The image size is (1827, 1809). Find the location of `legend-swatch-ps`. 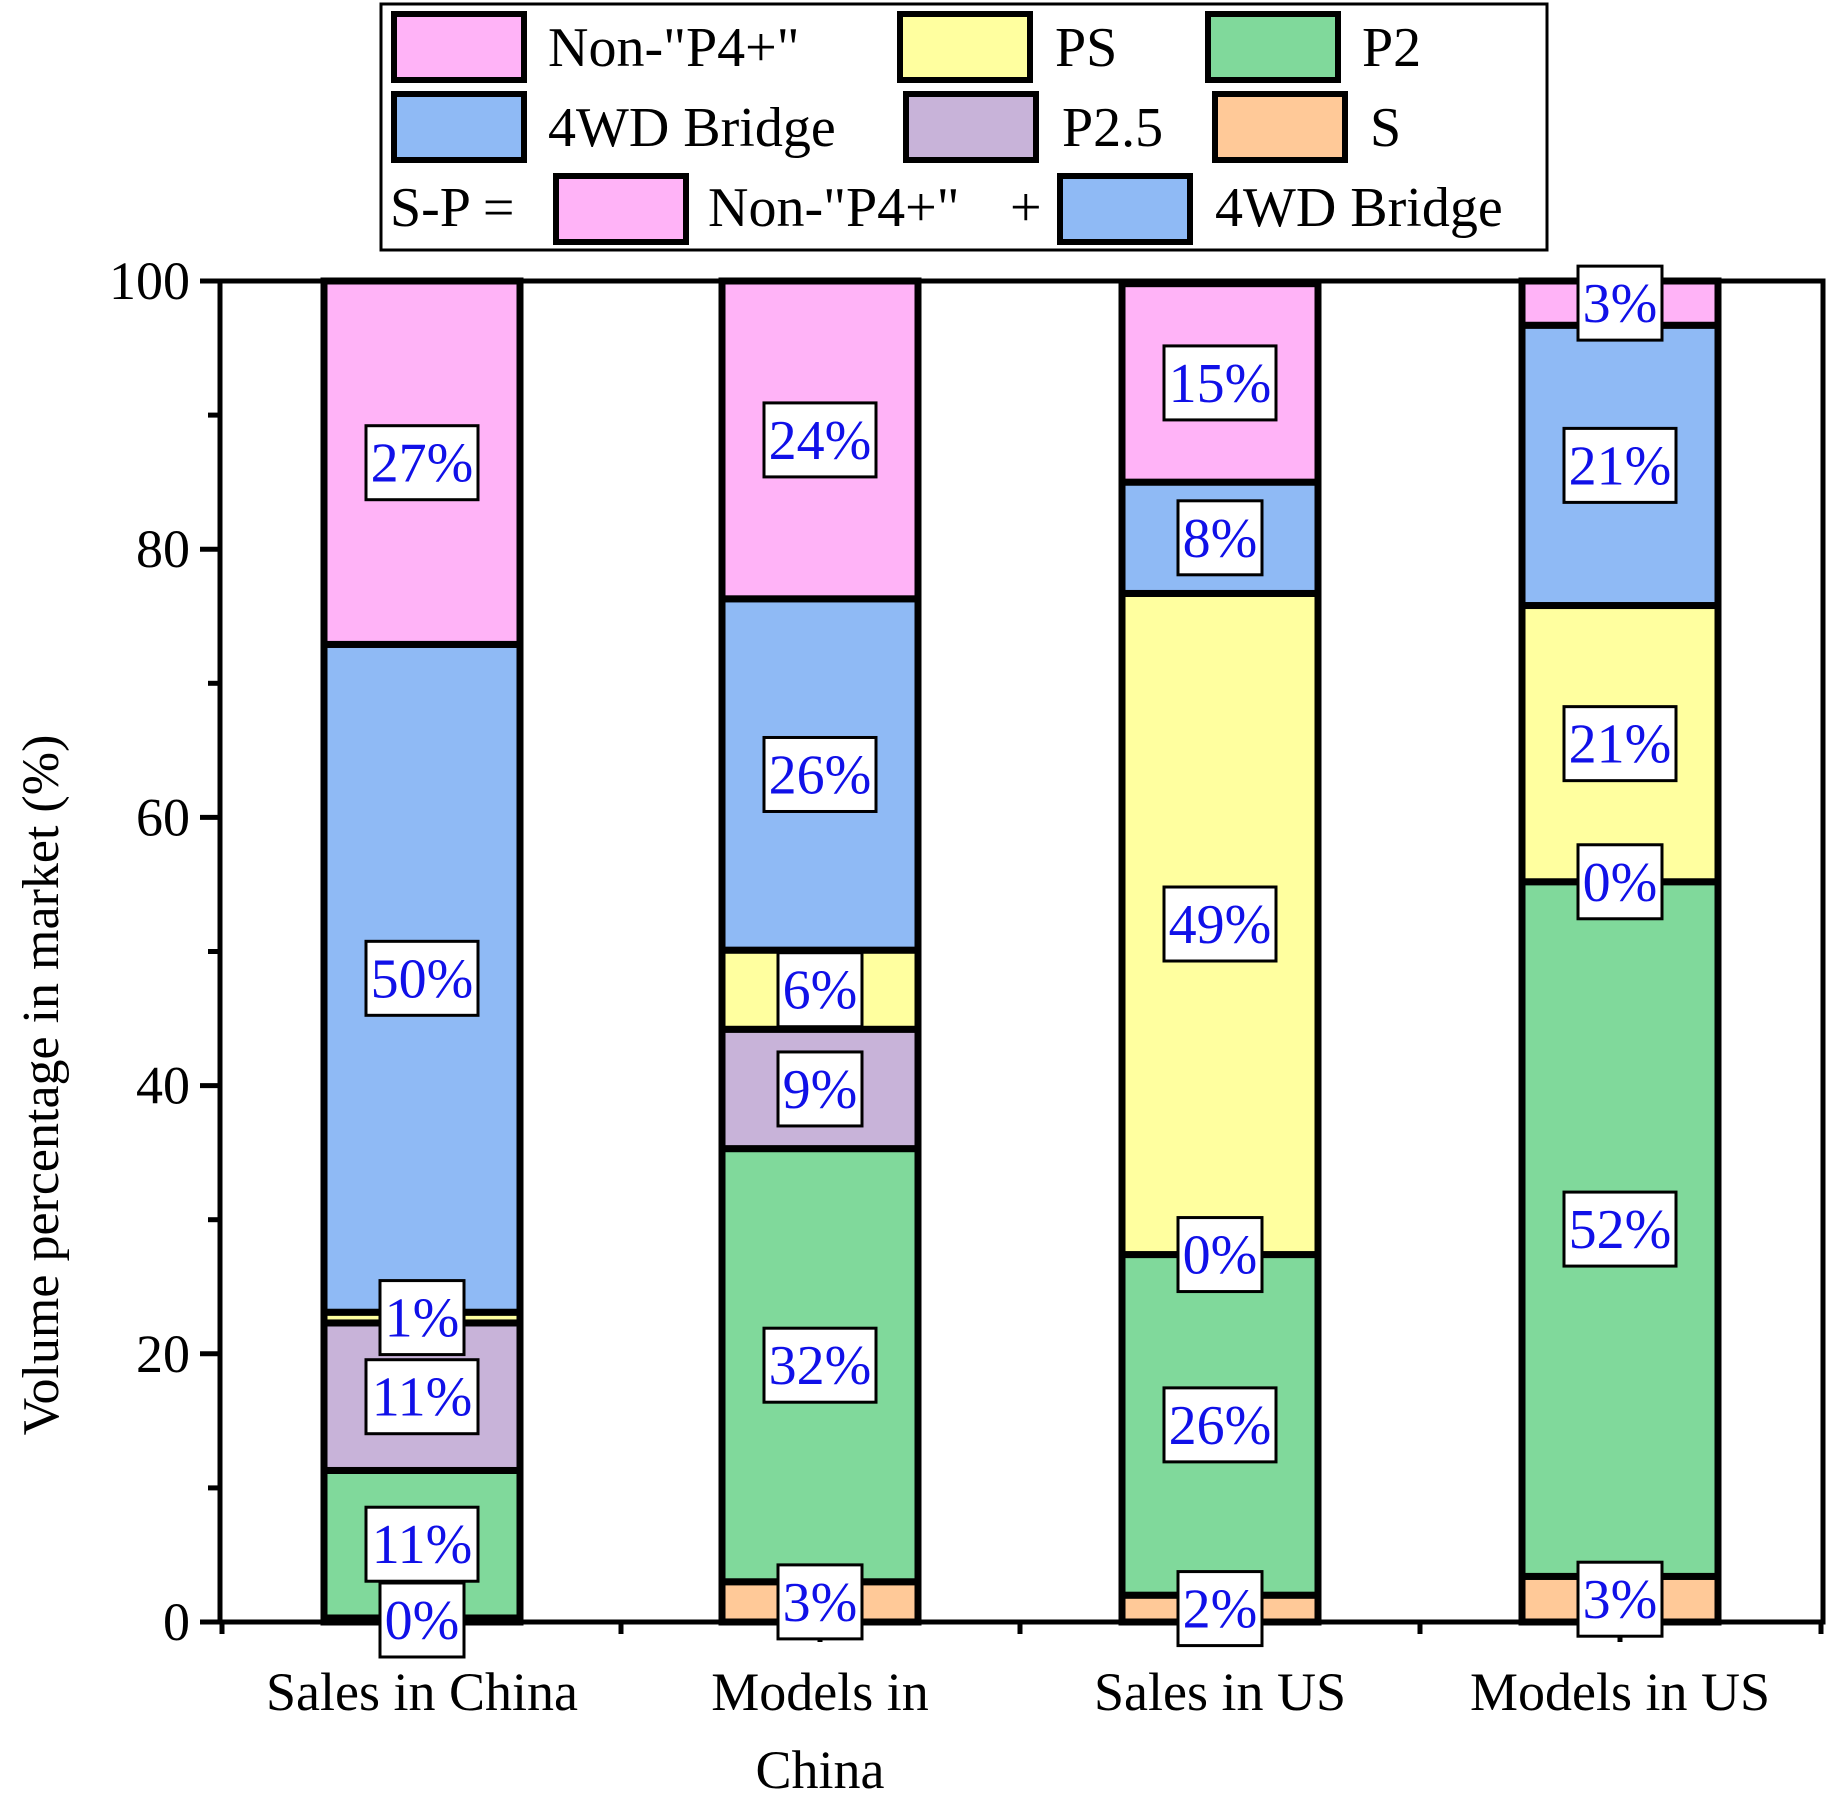

legend-swatch-ps is located at coordinates (965, 47).